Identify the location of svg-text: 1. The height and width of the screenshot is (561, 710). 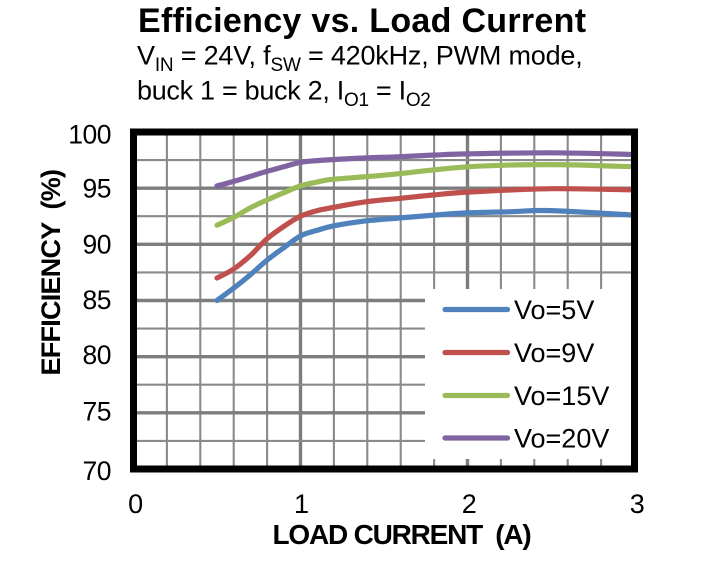
(301, 504).